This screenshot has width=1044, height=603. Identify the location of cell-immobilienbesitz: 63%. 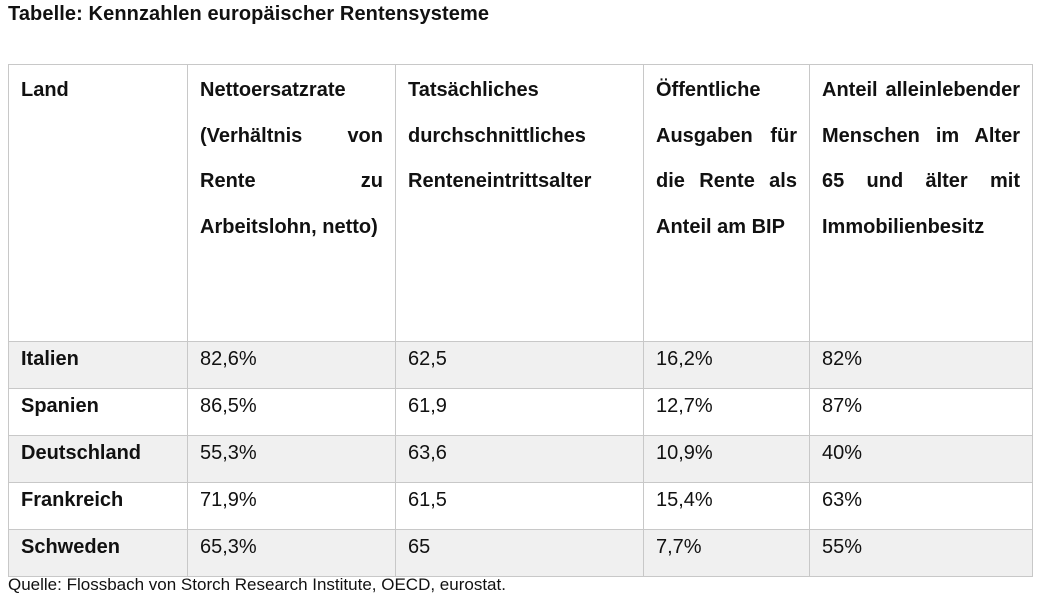
(921, 506).